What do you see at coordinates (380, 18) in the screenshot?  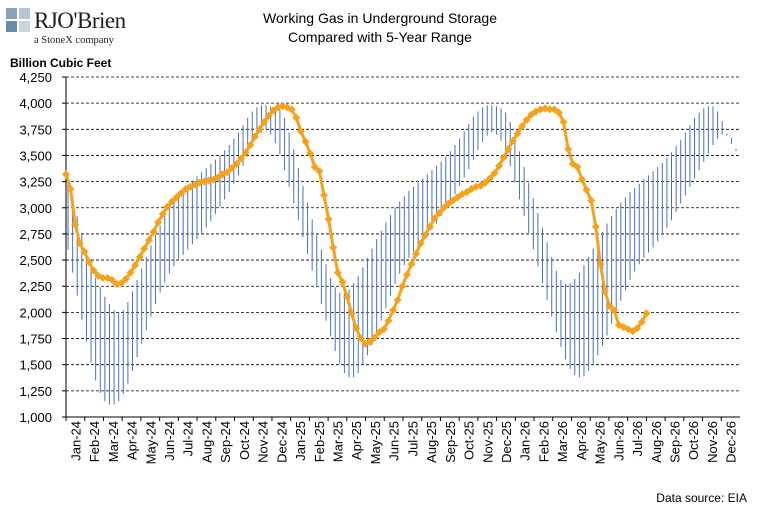 I see `chart-title: Working Gas in Underground Storage` at bounding box center [380, 18].